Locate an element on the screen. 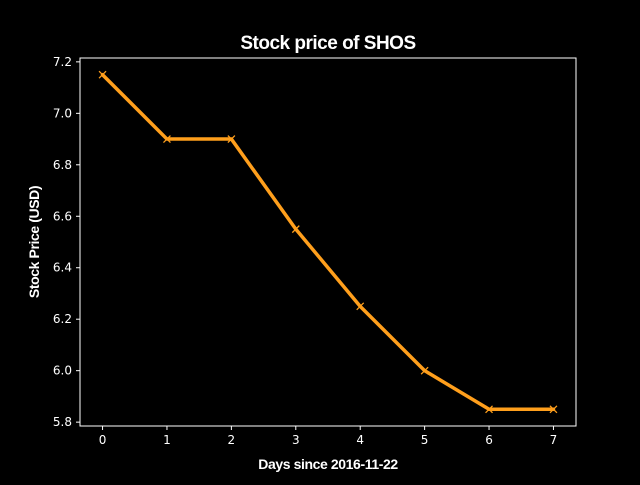 Image resolution: width=640 pixels, height=485 pixels. x-tick-label: 1 is located at coordinates (167, 440).